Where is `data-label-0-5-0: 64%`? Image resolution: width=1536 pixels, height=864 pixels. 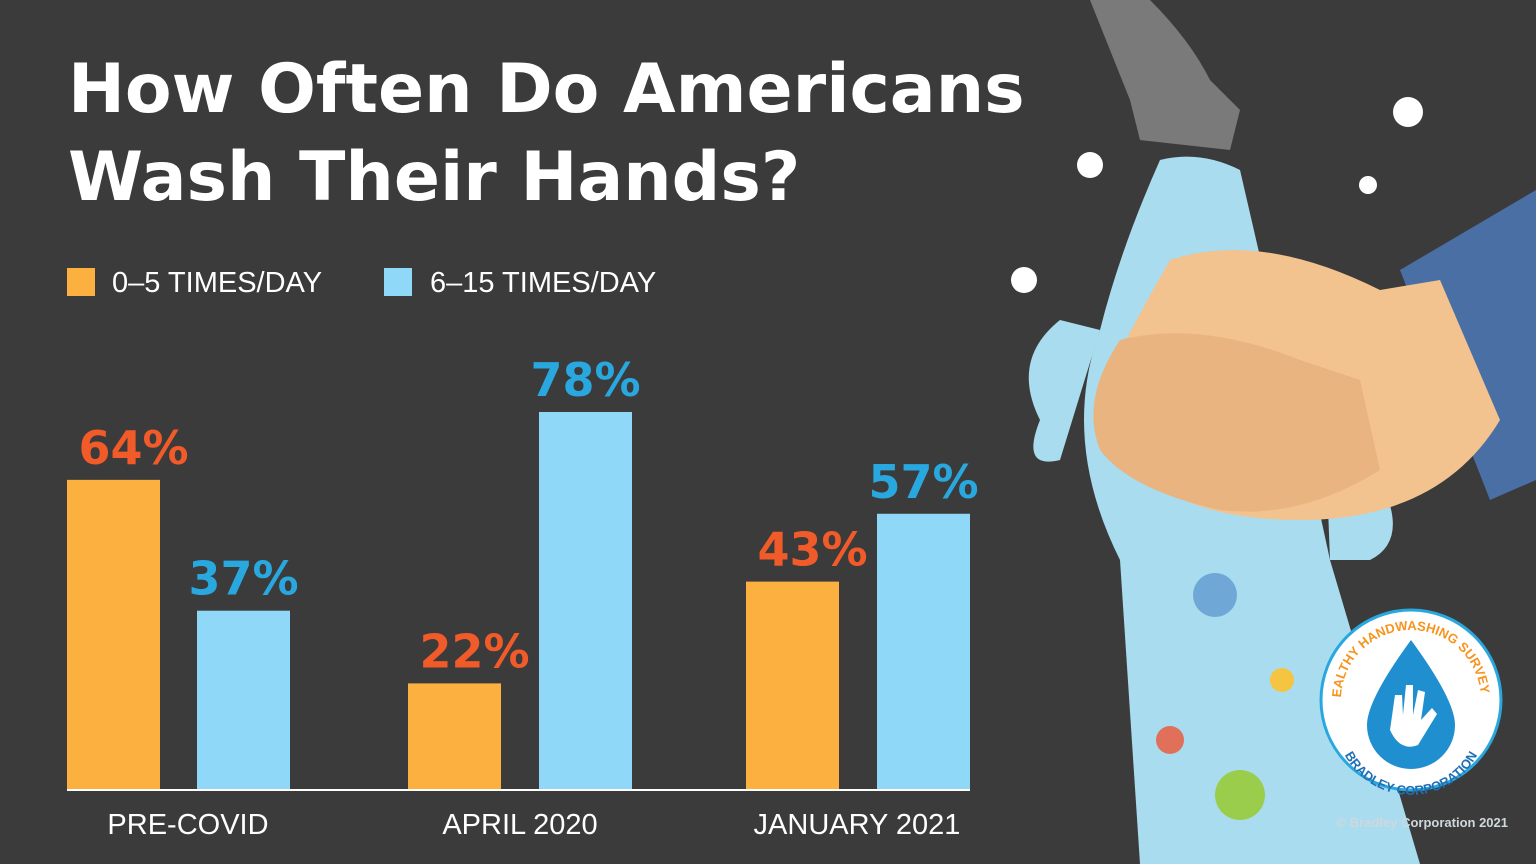 data-label-0-5-0: 64% is located at coordinates (133, 448).